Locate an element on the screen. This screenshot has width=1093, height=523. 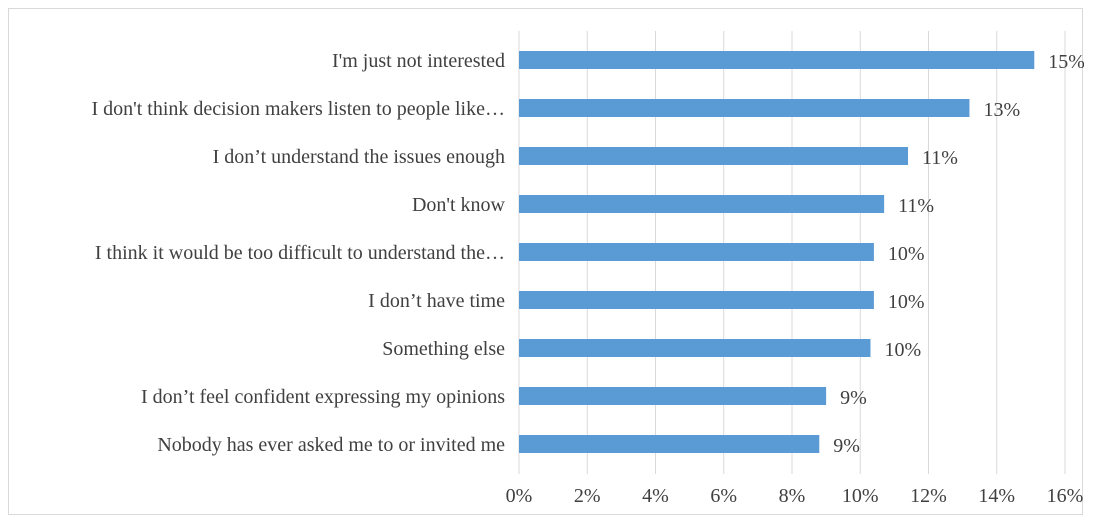
x-tick-label: 4% is located at coordinates (655, 496).